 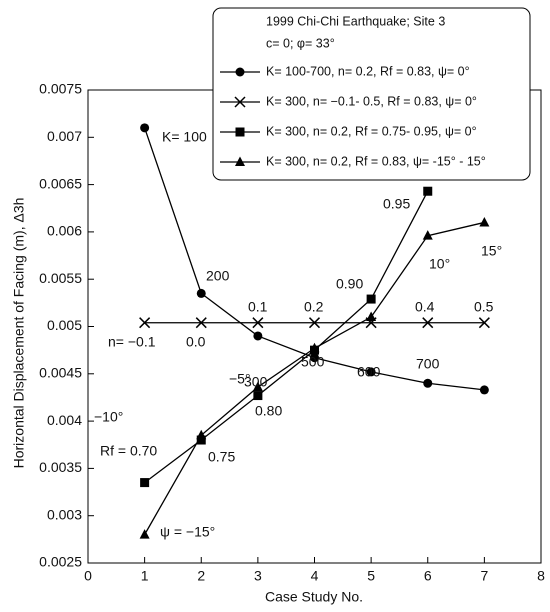 I want to click on x-tick-label: 7, so click(x=484, y=576).